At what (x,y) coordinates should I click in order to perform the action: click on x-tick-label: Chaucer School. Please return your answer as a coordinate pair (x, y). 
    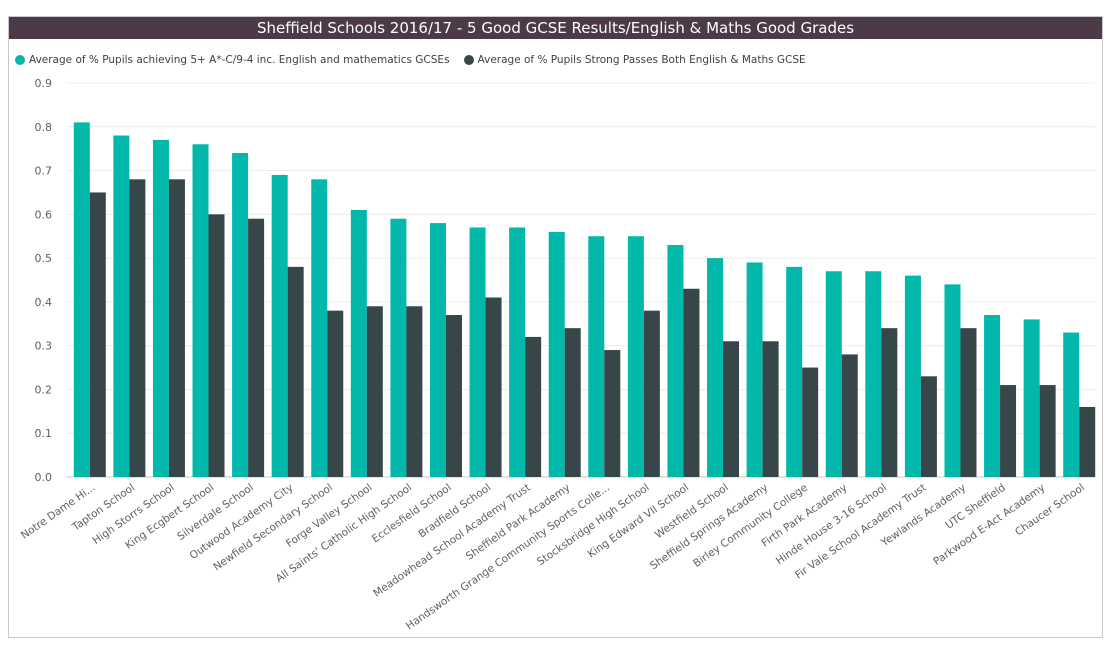
    Looking at the image, I should click on (1050, 510).